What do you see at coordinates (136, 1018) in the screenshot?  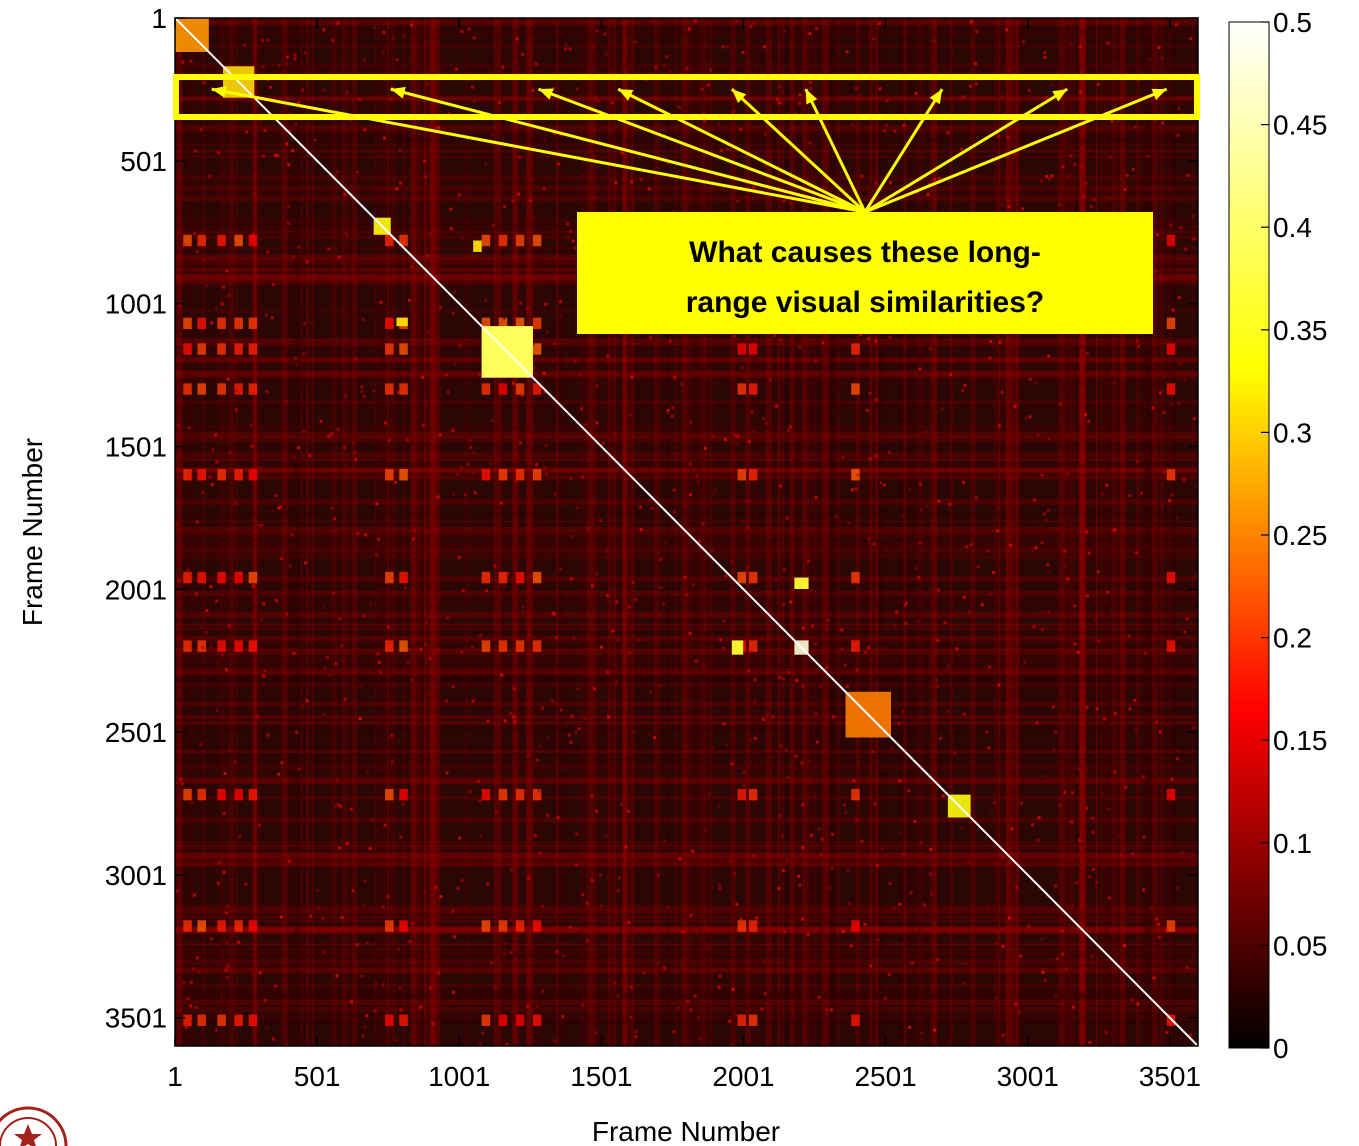 I see `y-tick-label: 3501` at bounding box center [136, 1018].